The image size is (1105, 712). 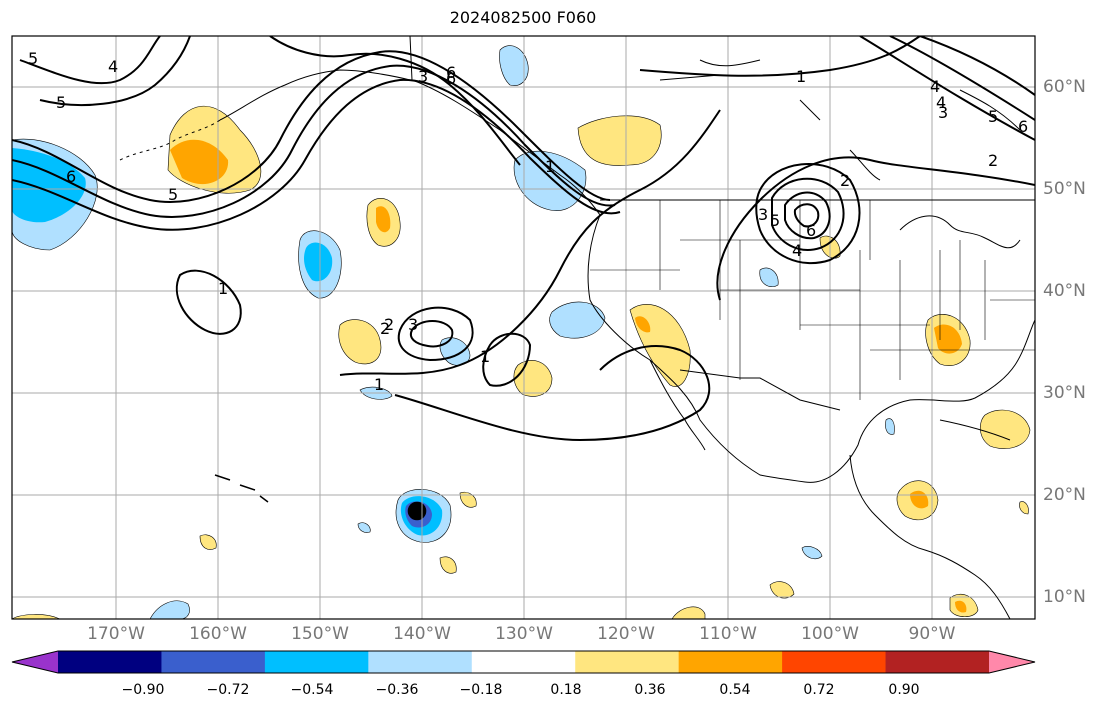 I want to click on negative-region-us-west, so click(x=577, y=320).